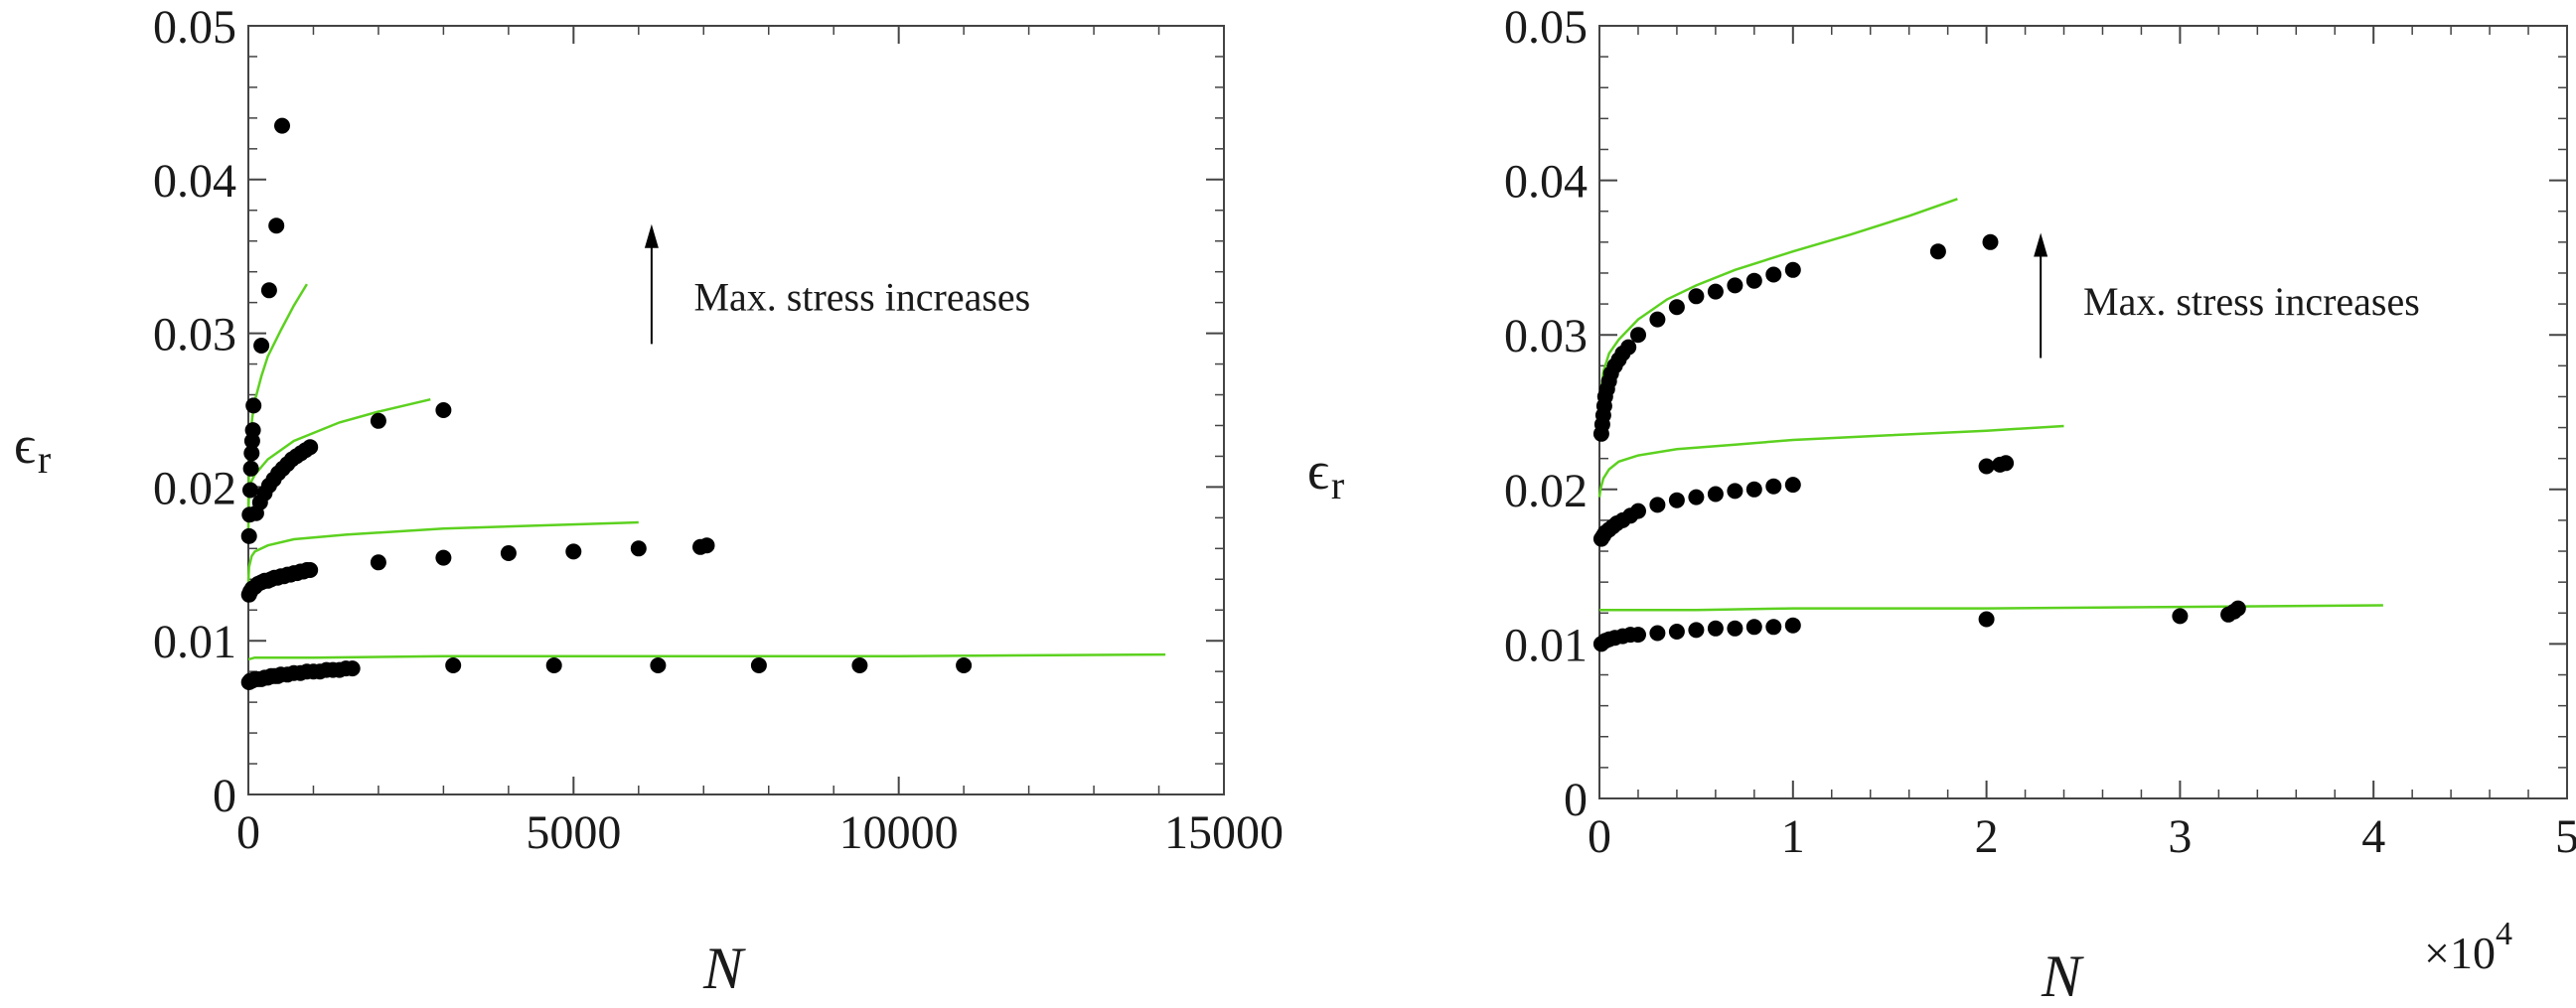 This screenshot has height=1008, width=2576. Describe the element at coordinates (25, 445) in the screenshot. I see `left-chart-y-axis-symbol: ϵ` at that location.